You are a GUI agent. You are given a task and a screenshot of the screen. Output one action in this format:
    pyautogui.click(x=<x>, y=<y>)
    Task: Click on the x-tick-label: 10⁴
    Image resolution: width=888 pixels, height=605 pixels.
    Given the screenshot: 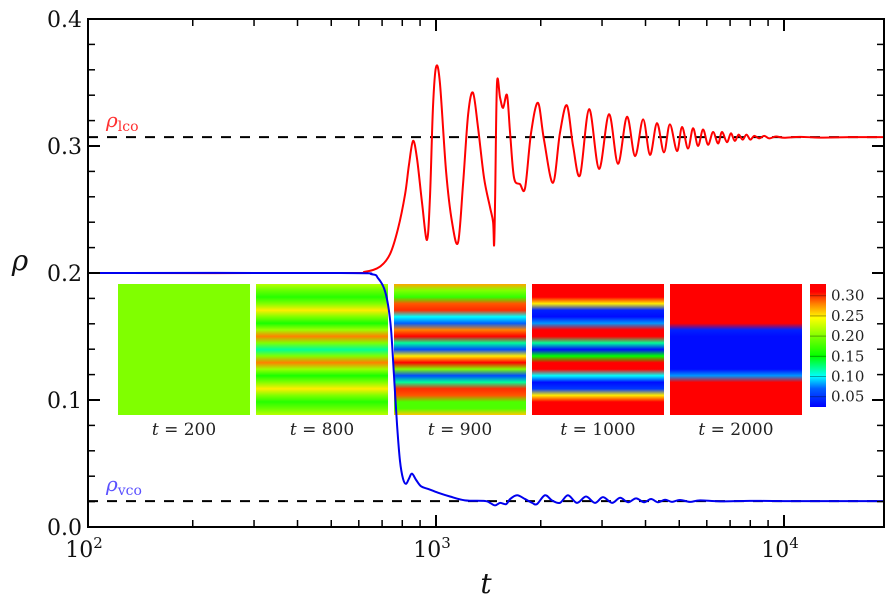 What is the action you would take?
    pyautogui.click(x=780, y=548)
    